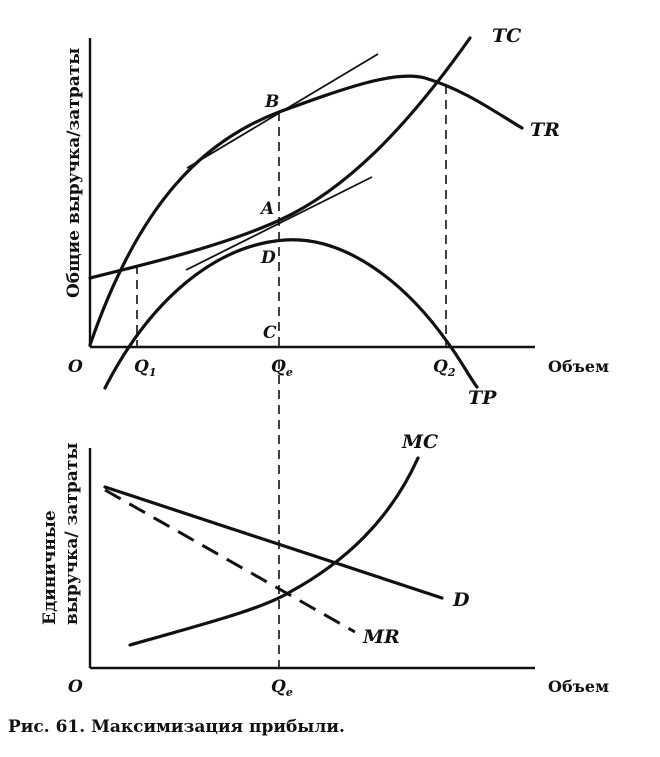  What do you see at coordinates (506, 36) in the screenshot?
I see `tc-label: TC` at bounding box center [506, 36].